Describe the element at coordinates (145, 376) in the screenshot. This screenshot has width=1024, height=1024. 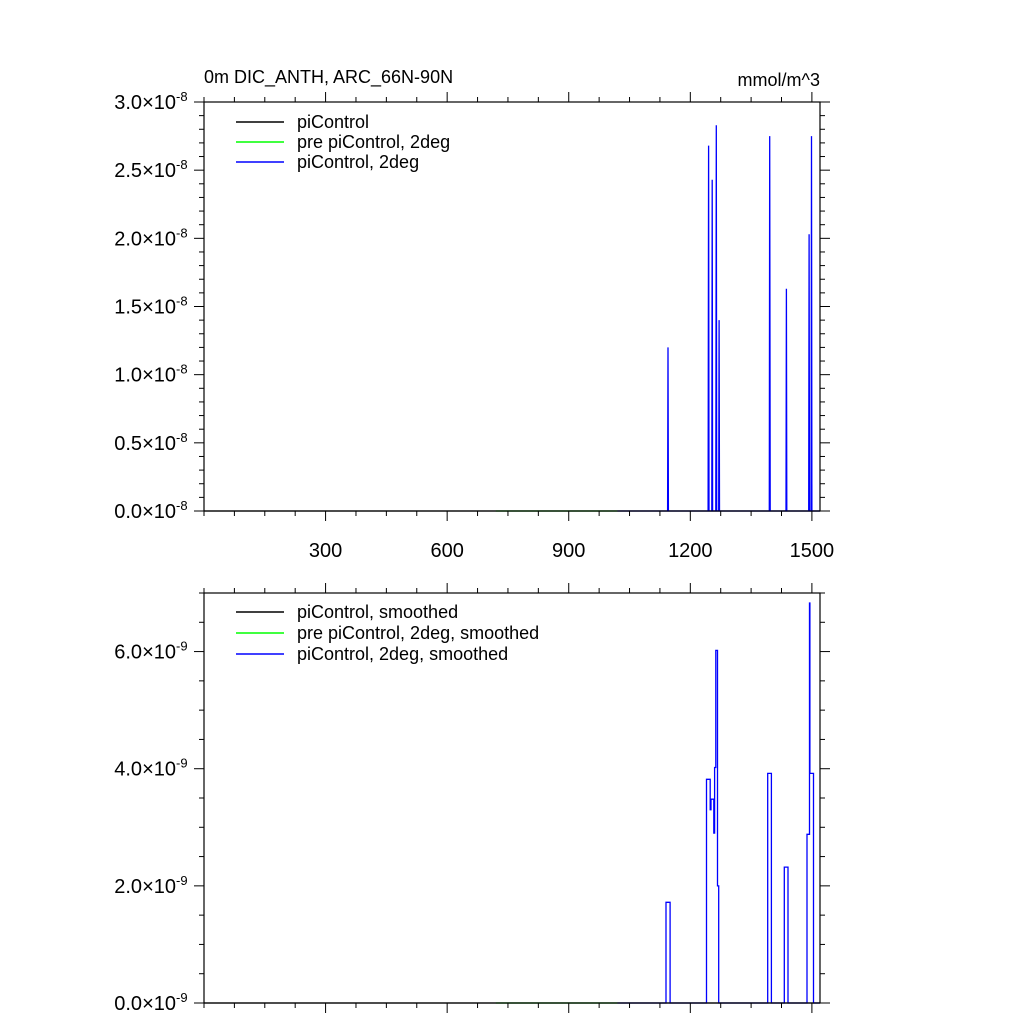
I see `y-tick-label: 1.0×10` at that location.